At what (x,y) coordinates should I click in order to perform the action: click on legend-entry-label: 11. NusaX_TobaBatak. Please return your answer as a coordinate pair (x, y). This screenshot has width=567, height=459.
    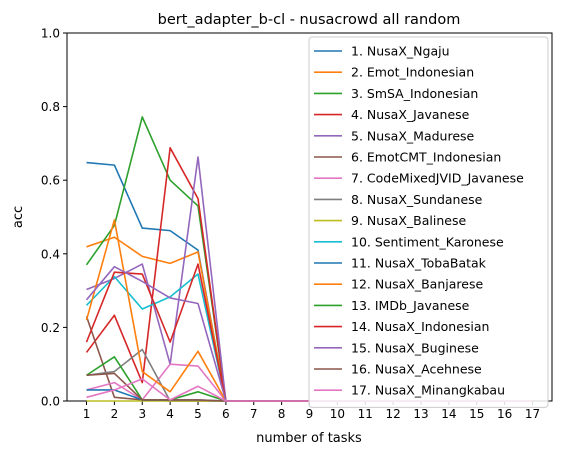
    Looking at the image, I should click on (419, 263).